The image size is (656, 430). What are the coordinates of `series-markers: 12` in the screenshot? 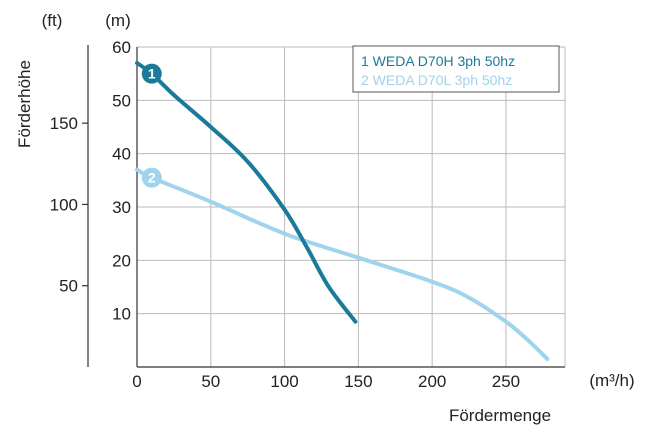 It's located at (151, 125).